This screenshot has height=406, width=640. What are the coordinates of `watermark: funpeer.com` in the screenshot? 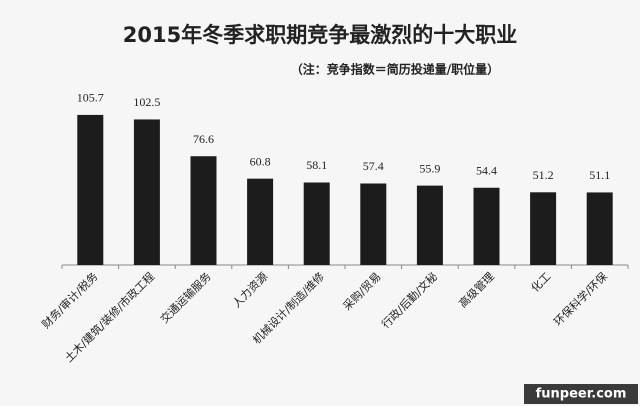 It's located at (581, 394).